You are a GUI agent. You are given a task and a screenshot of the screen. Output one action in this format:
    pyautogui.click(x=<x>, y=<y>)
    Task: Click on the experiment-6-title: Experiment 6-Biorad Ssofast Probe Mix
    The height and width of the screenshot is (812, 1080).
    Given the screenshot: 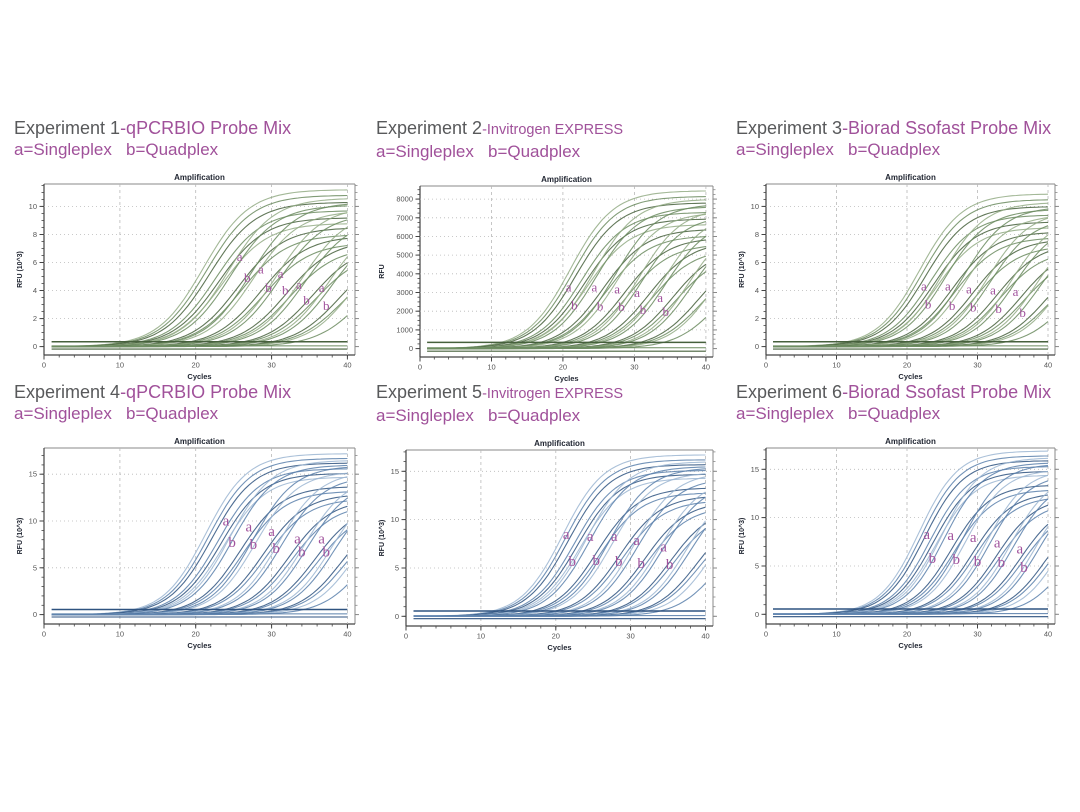 What is the action you would take?
    pyautogui.click(x=901, y=392)
    